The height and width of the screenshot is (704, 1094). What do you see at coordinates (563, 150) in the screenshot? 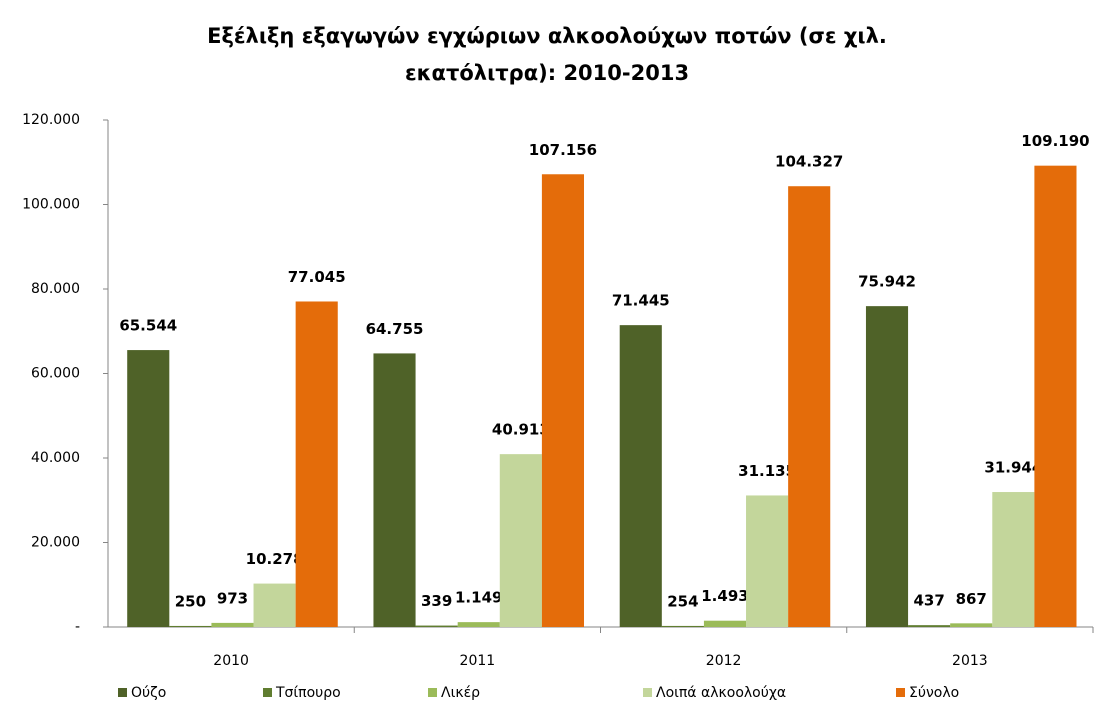
I see `value-label: 107.156` at bounding box center [563, 150].